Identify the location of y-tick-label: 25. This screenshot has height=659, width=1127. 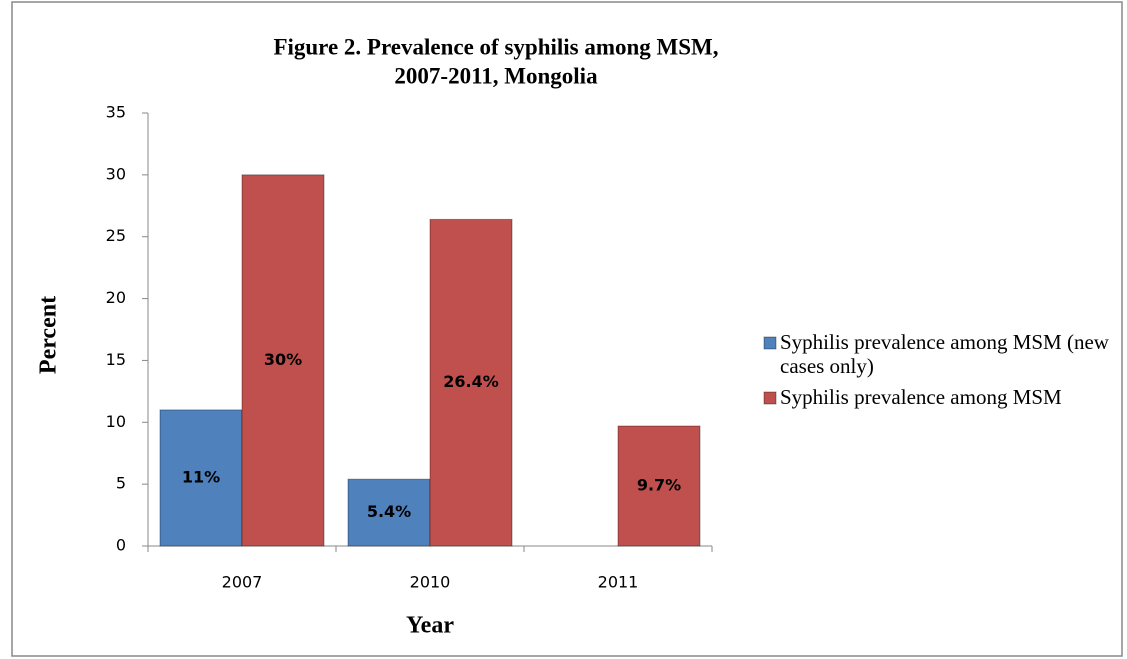
(116, 235).